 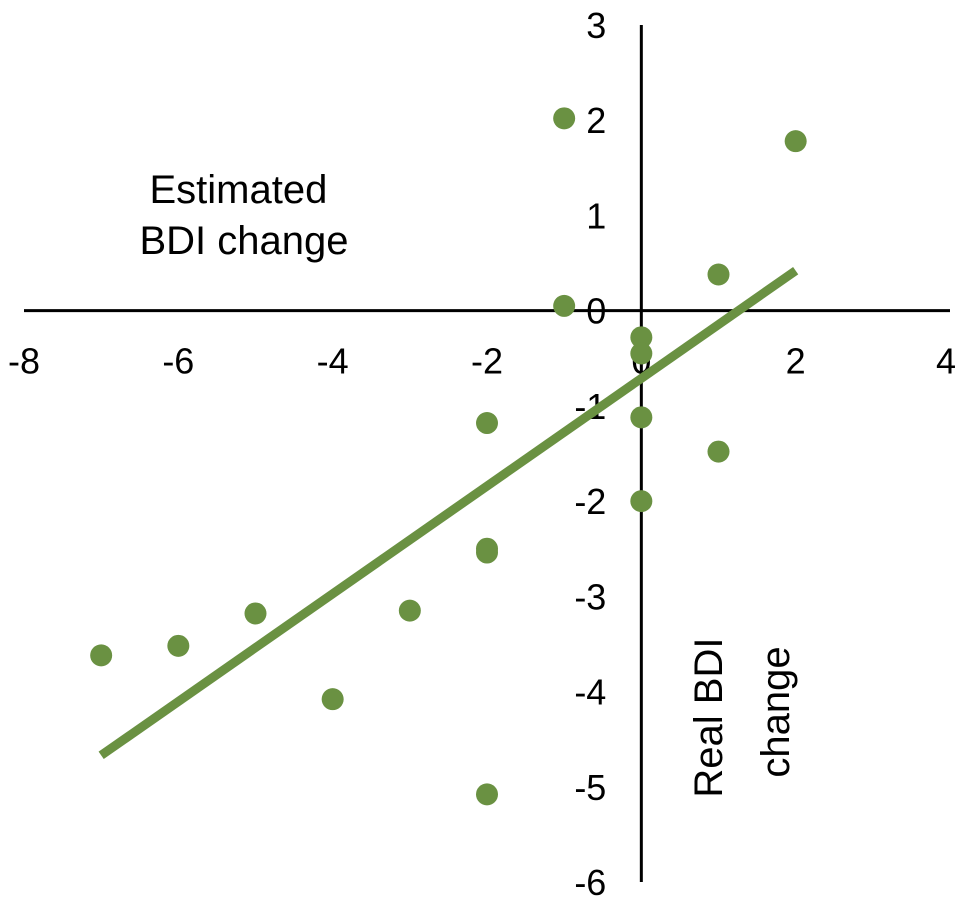 I want to click on y-tick-label: 1, so click(x=596, y=215).